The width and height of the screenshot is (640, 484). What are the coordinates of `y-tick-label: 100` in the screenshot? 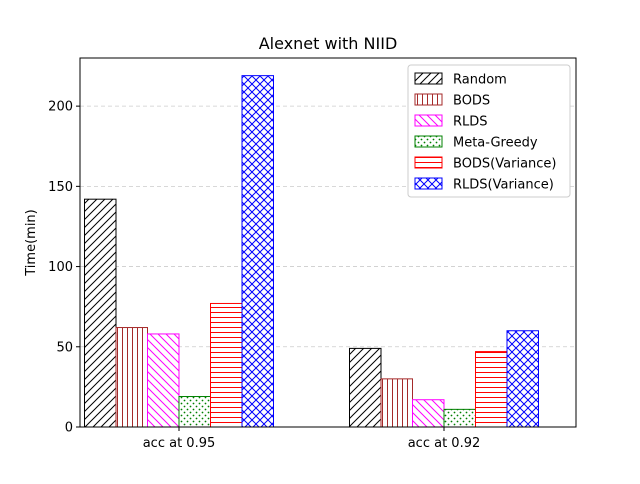 It's located at (60, 267).